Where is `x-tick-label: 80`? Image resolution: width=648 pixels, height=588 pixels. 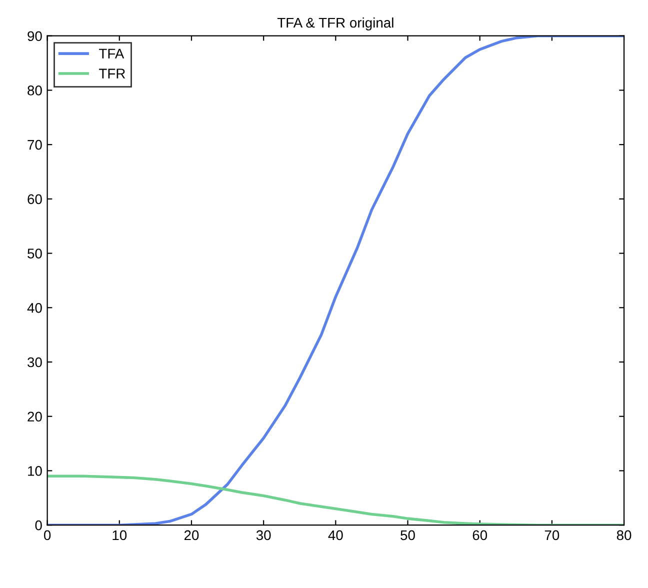 x-tick-label: 80 is located at coordinates (624, 535).